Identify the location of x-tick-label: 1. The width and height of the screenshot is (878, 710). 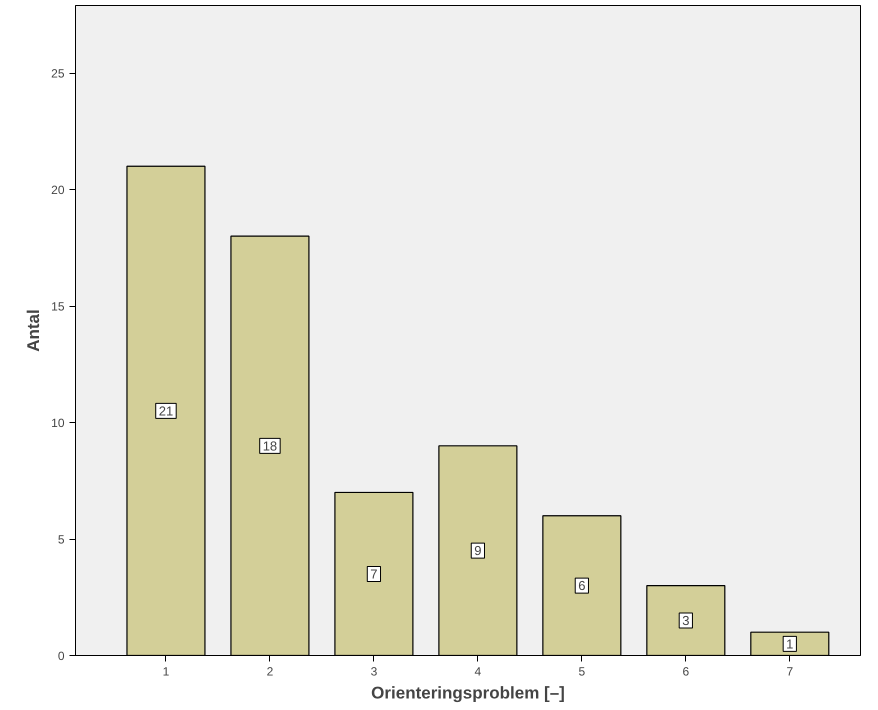
(166, 671).